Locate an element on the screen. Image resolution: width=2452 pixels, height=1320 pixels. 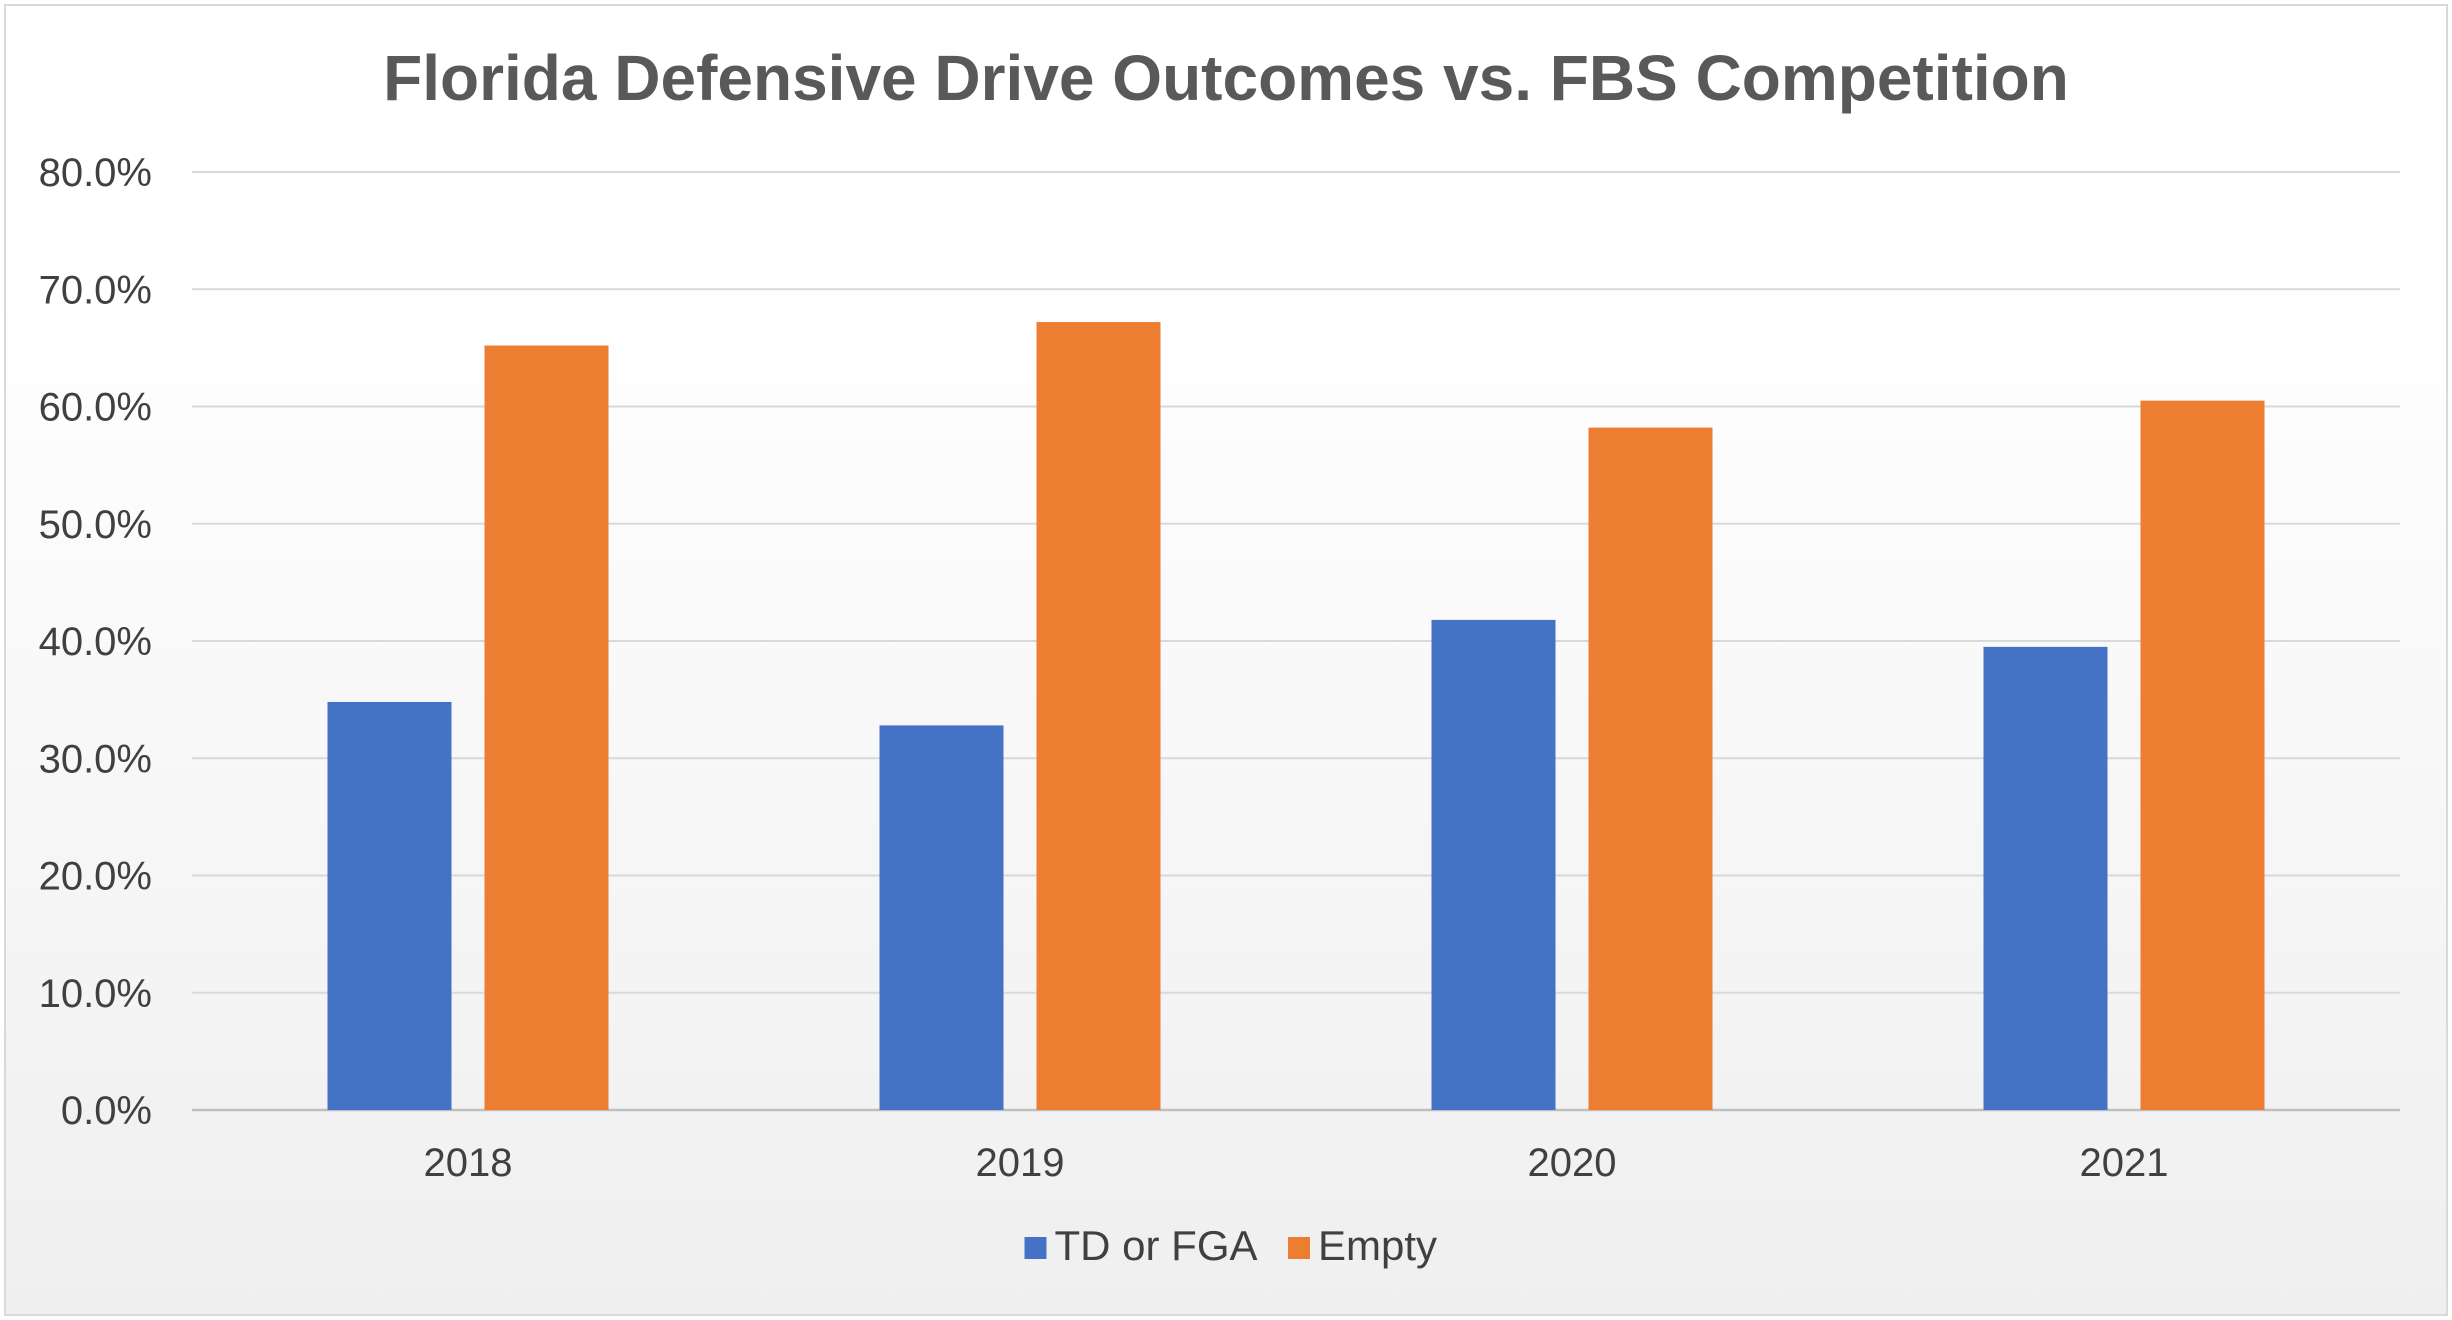
legend-item: TD or FGA is located at coordinates (1141, 1245).